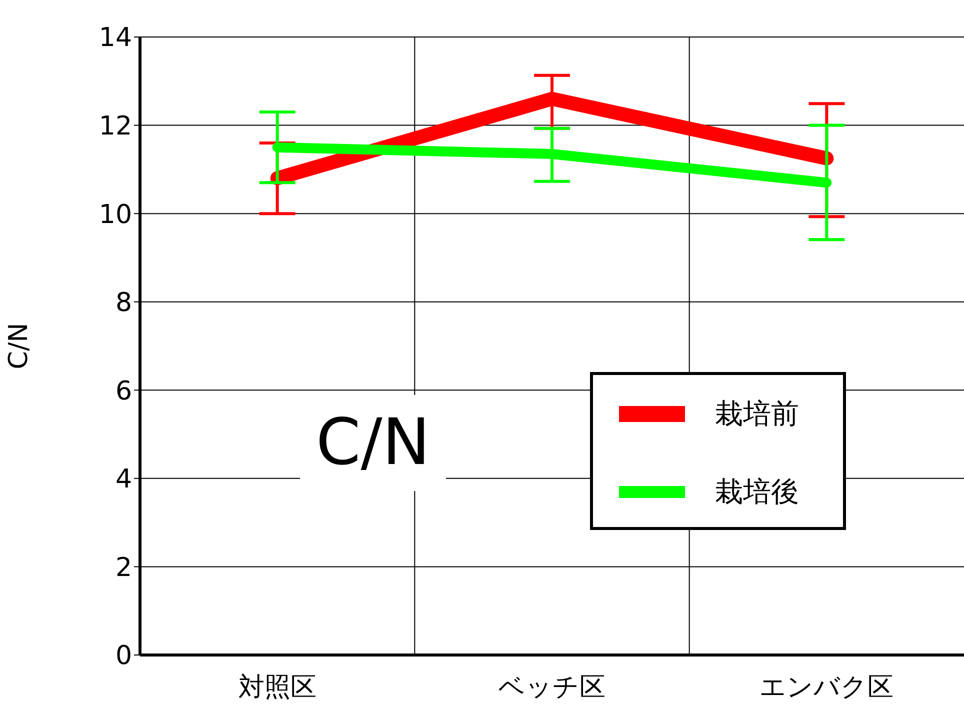  What do you see at coordinates (123, 567) in the screenshot?
I see `y-tick-label: 2` at bounding box center [123, 567].